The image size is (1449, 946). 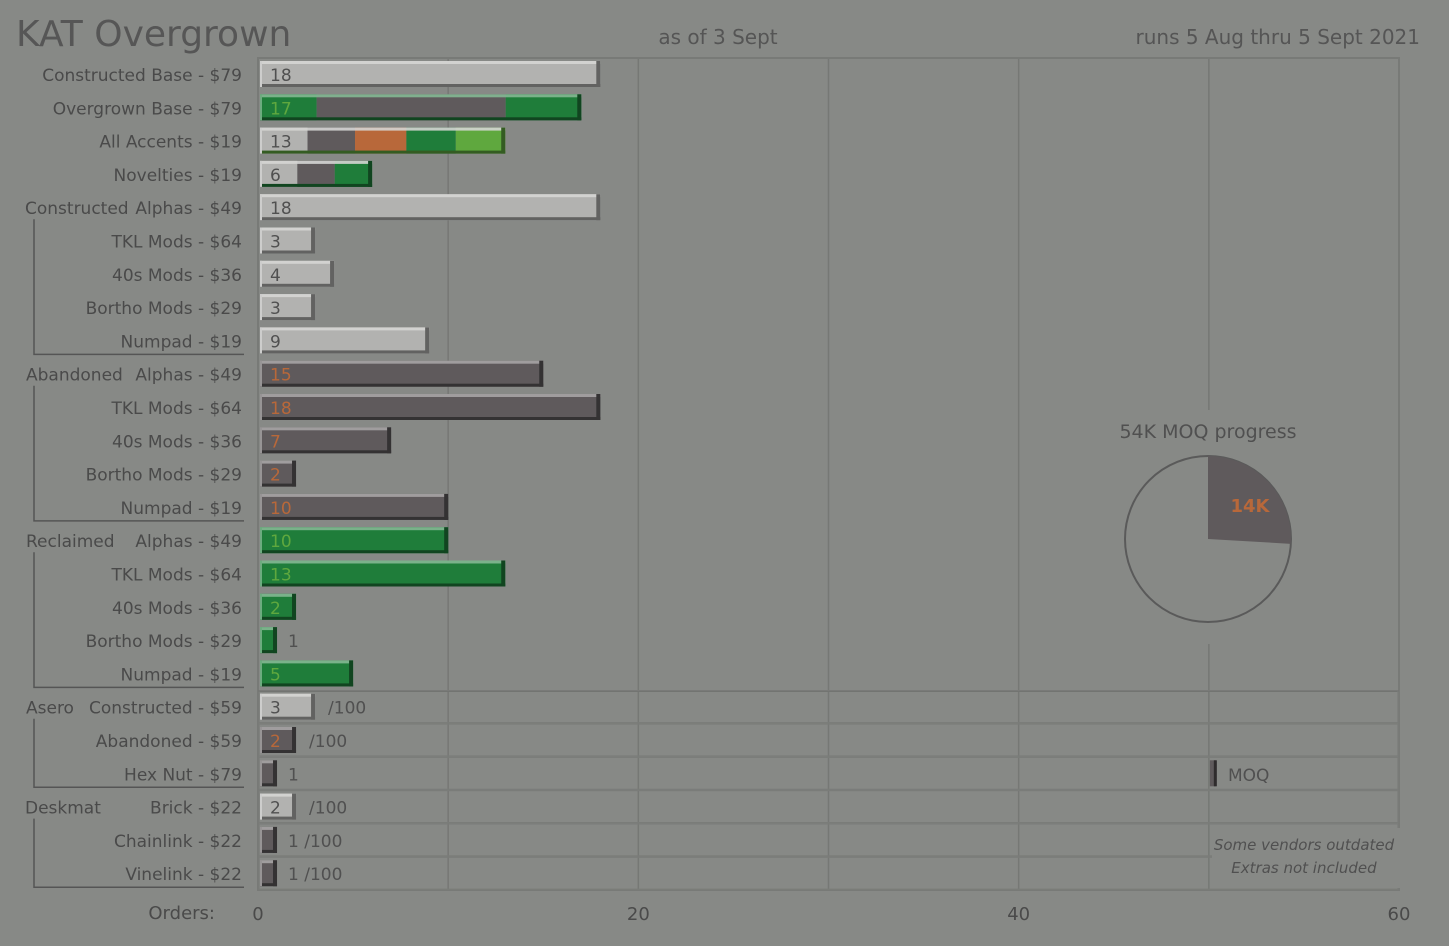 What do you see at coordinates (1304, 868) in the screenshot?
I see `footnote-line-2: Extras not included` at bounding box center [1304, 868].